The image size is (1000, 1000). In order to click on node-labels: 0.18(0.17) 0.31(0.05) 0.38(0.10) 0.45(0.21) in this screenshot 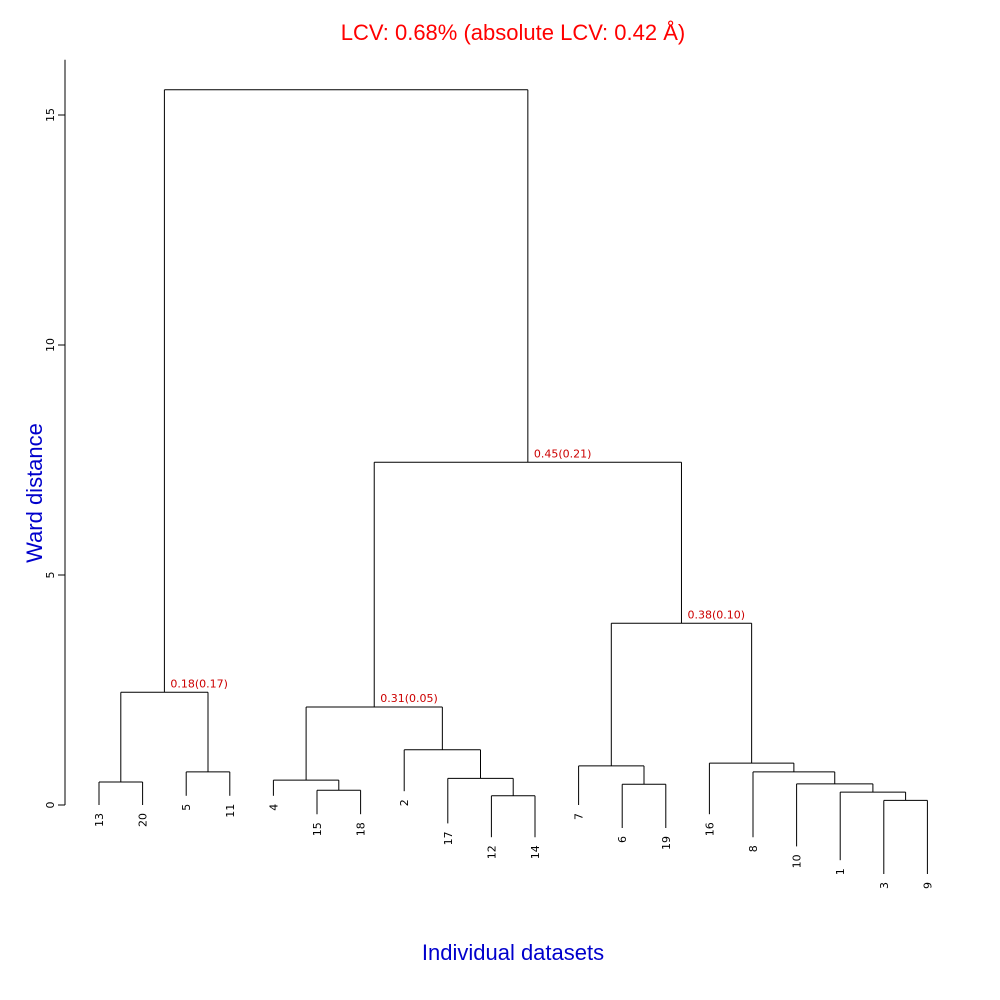, I will do `click(457, 576)`.